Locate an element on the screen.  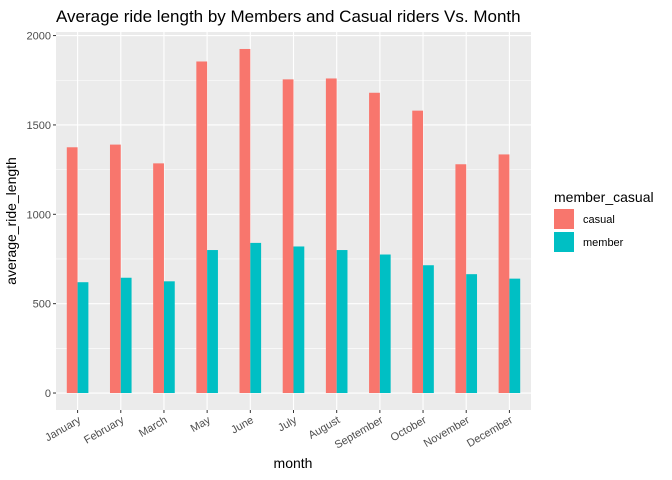
bar-casual-march is located at coordinates (158, 278).